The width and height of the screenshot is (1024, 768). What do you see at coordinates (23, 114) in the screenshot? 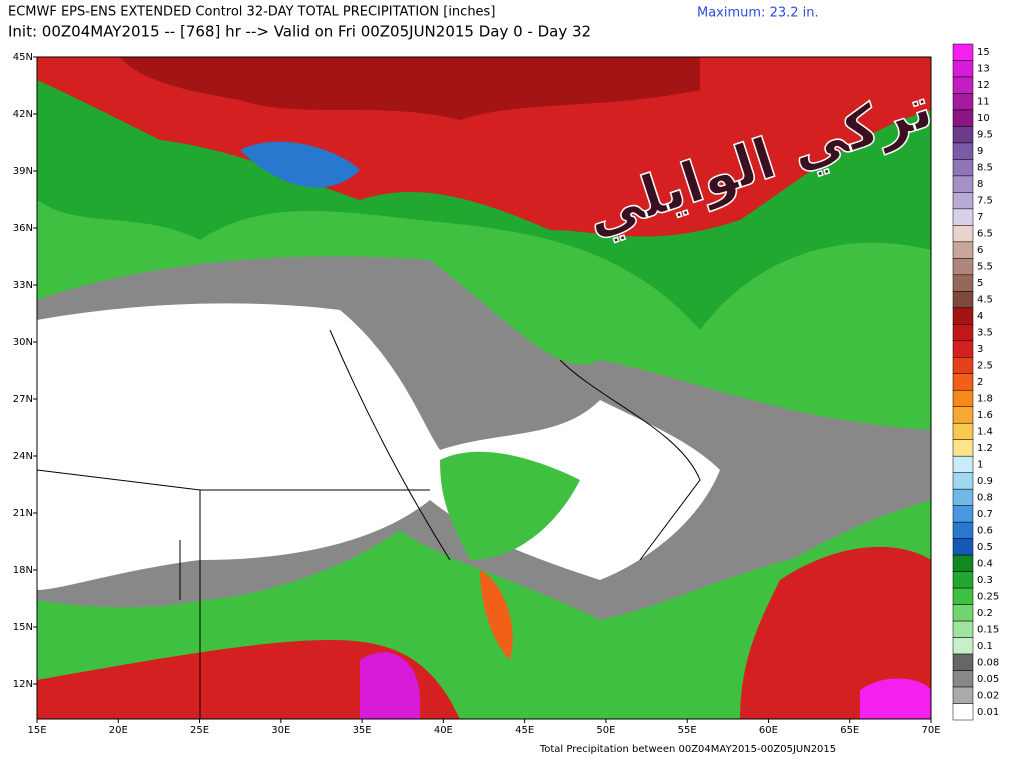
I see `lat-label: 42N` at bounding box center [23, 114].